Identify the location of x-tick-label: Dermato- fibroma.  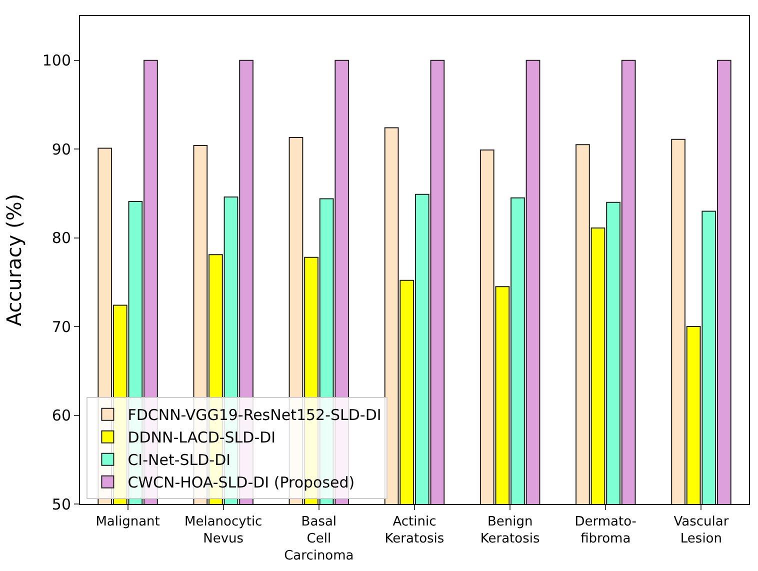
(605, 530).